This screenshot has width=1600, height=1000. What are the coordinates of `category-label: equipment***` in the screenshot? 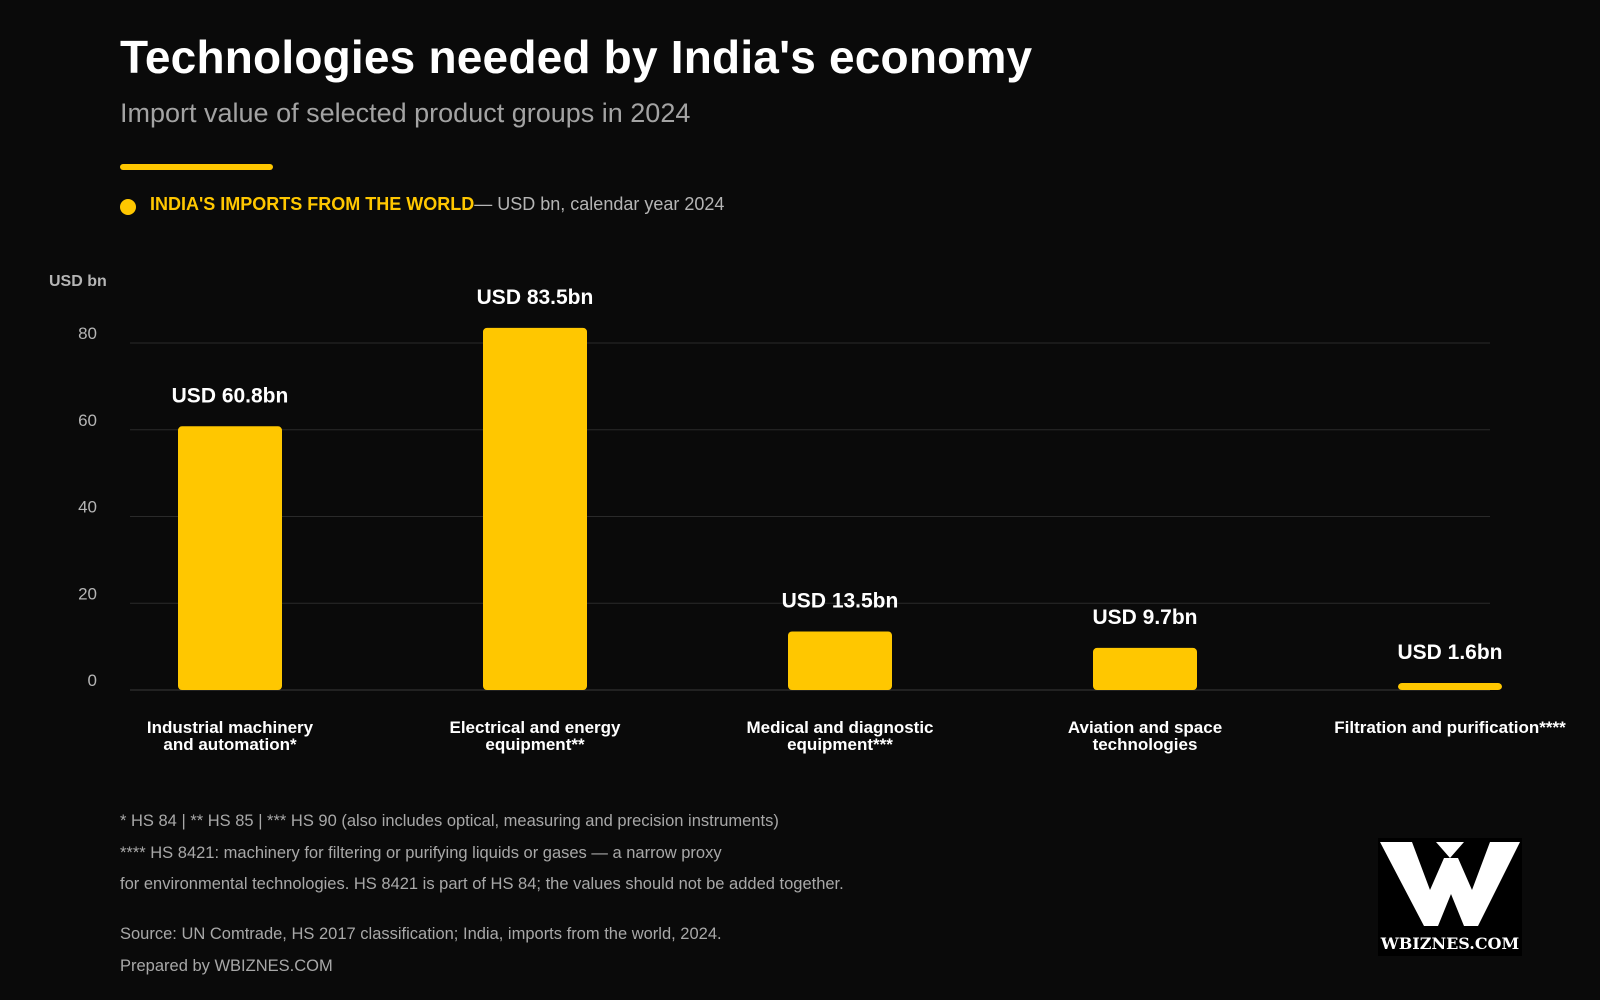 It's located at (840, 744).